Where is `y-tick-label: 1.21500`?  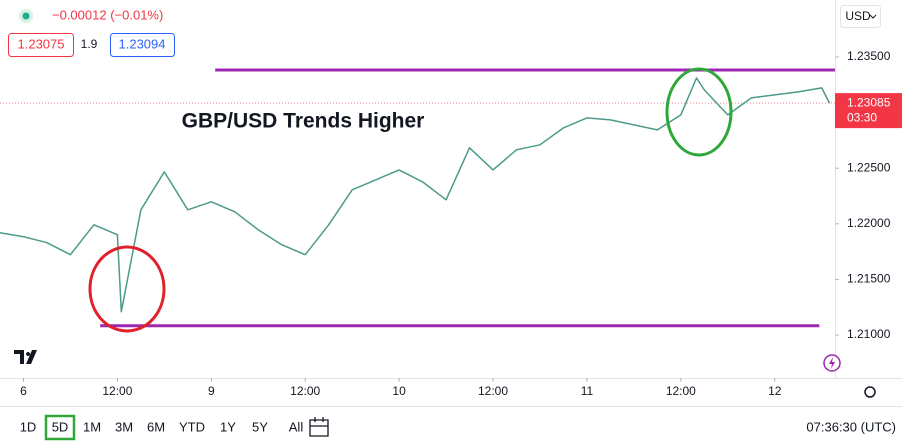
y-tick-label: 1.21500 is located at coordinates (869, 279).